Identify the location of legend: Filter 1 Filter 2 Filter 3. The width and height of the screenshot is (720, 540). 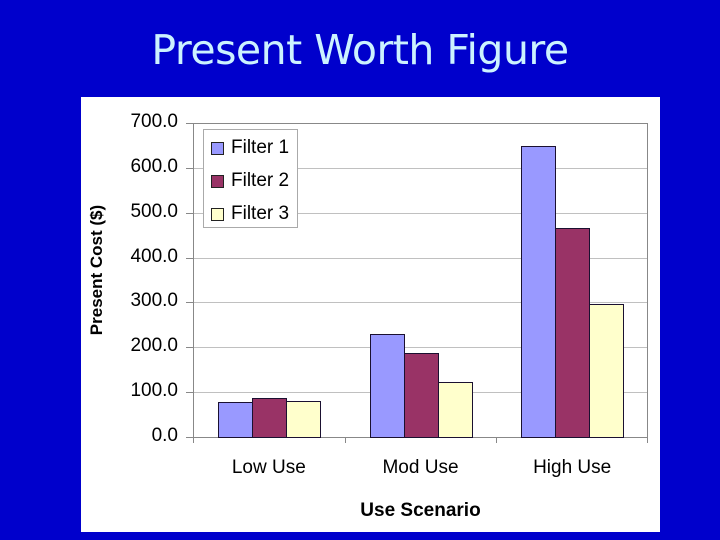
(250, 178).